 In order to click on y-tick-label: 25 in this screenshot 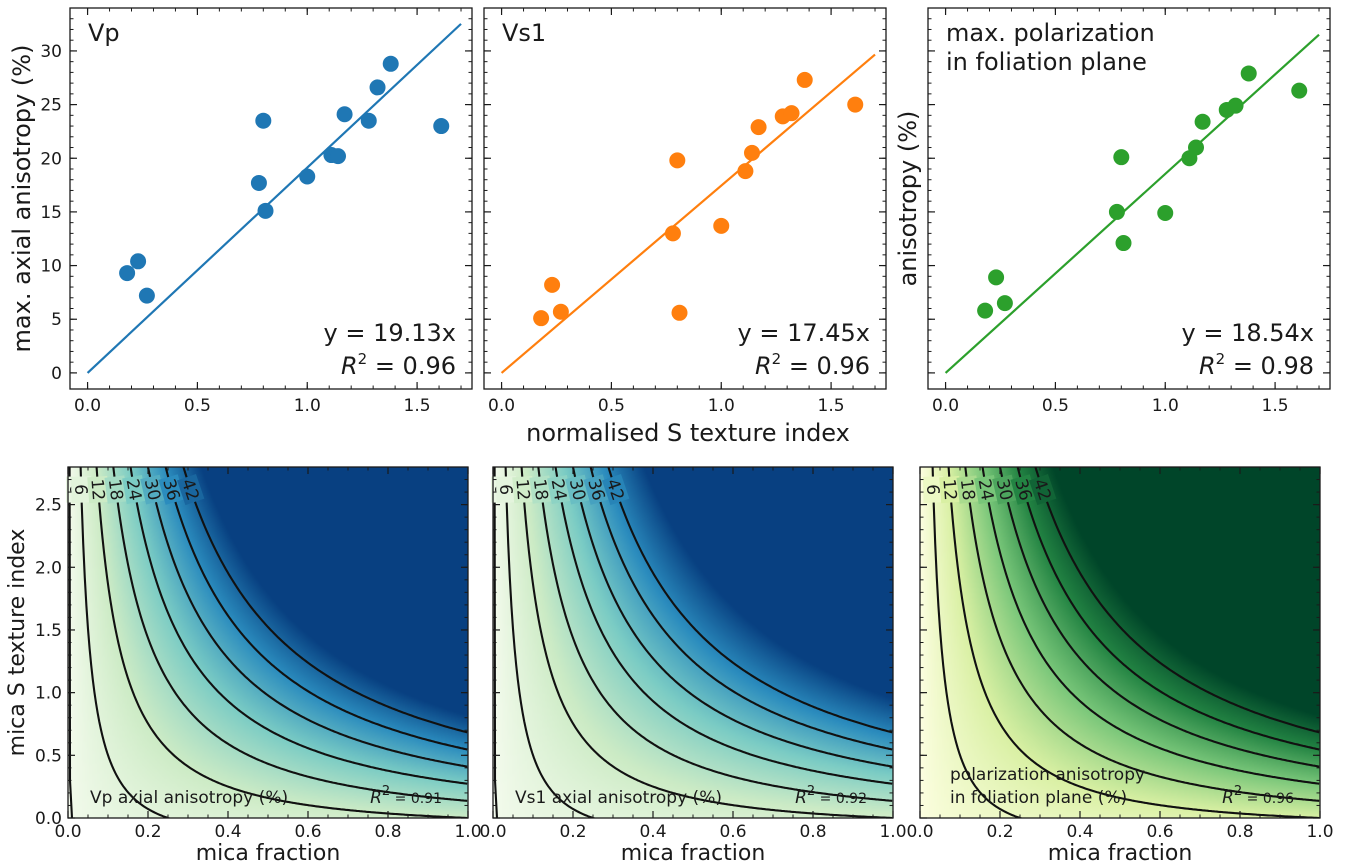, I will do `click(51, 106)`.